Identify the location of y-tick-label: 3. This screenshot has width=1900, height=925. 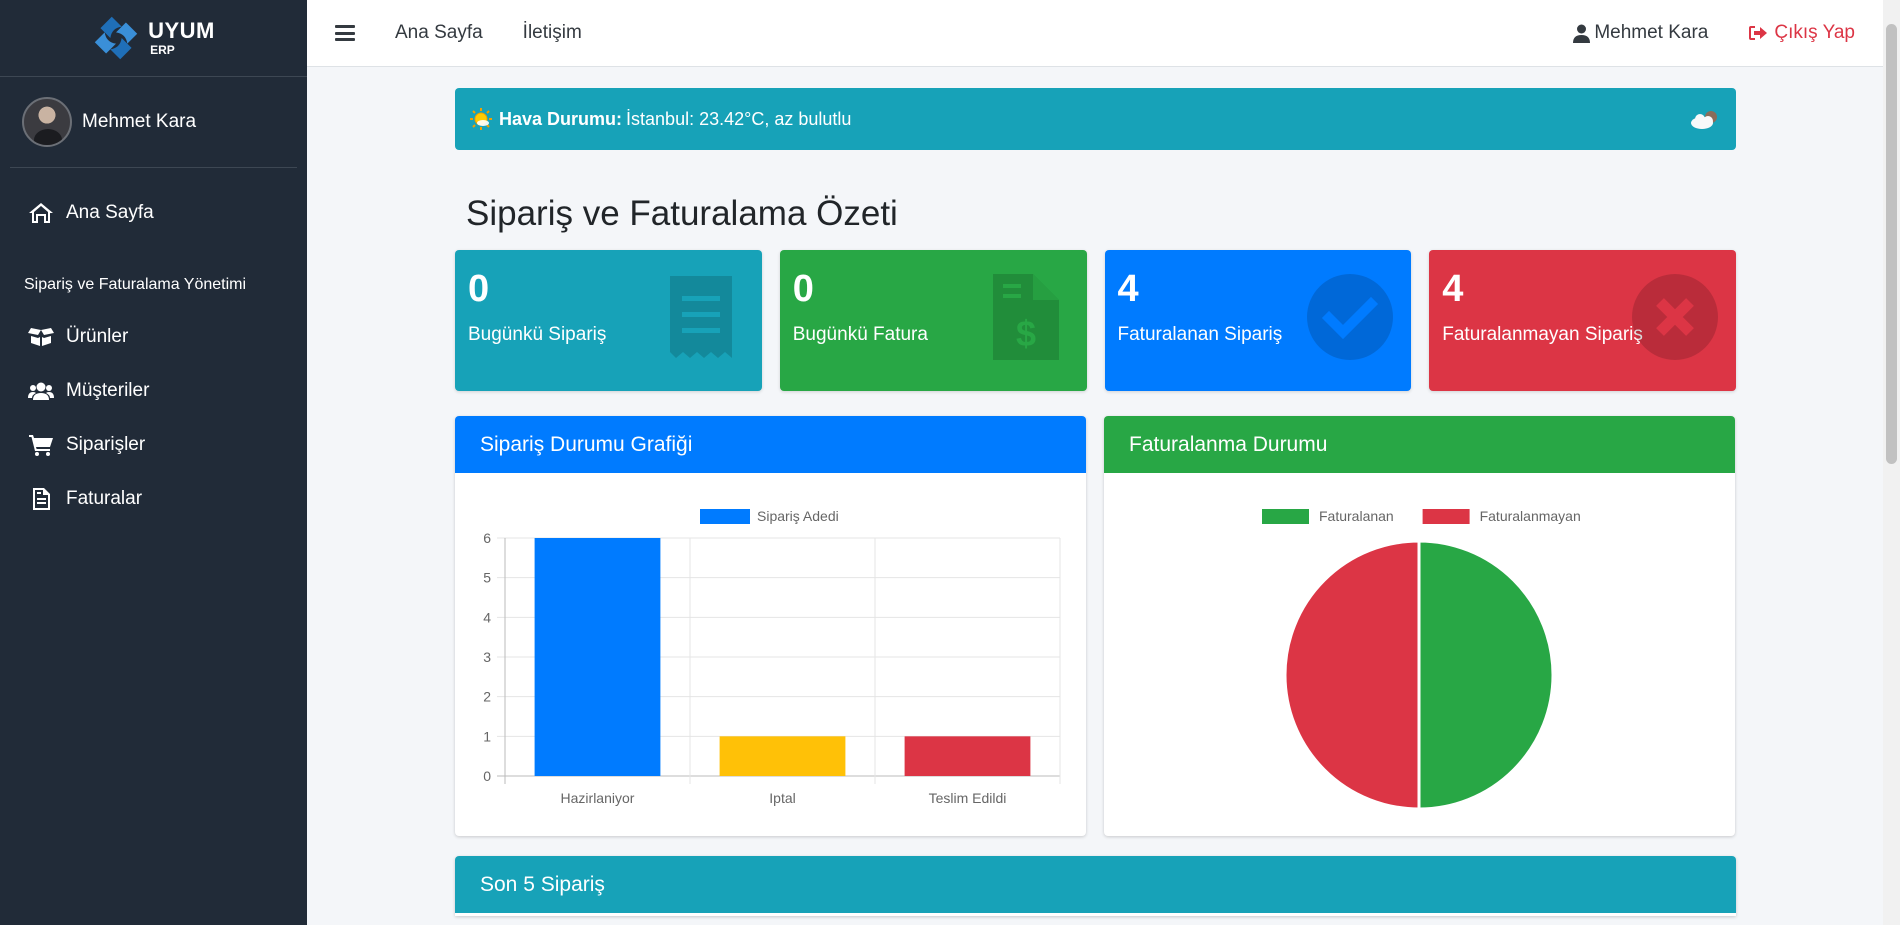
(487, 657).